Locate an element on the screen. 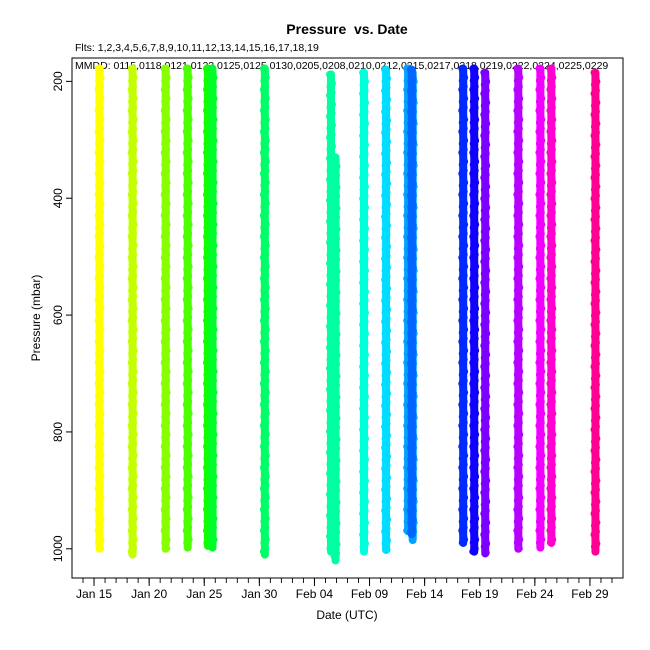  x-tick-label-2: Jan 25 is located at coordinates (204, 594).